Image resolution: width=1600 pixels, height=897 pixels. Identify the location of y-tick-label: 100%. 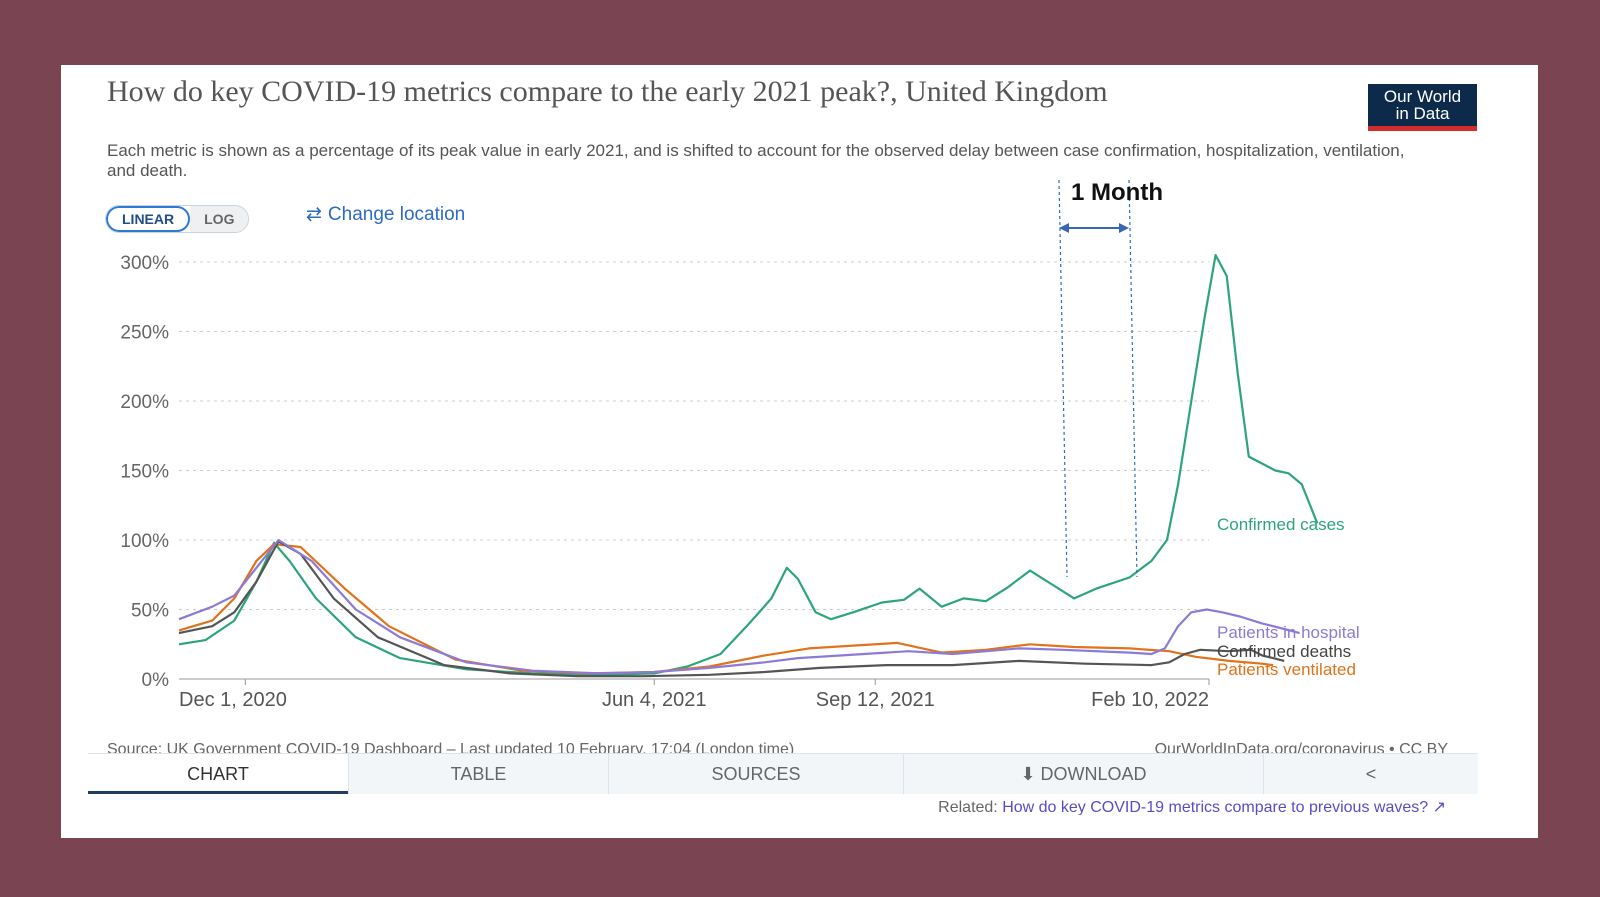
(144, 541).